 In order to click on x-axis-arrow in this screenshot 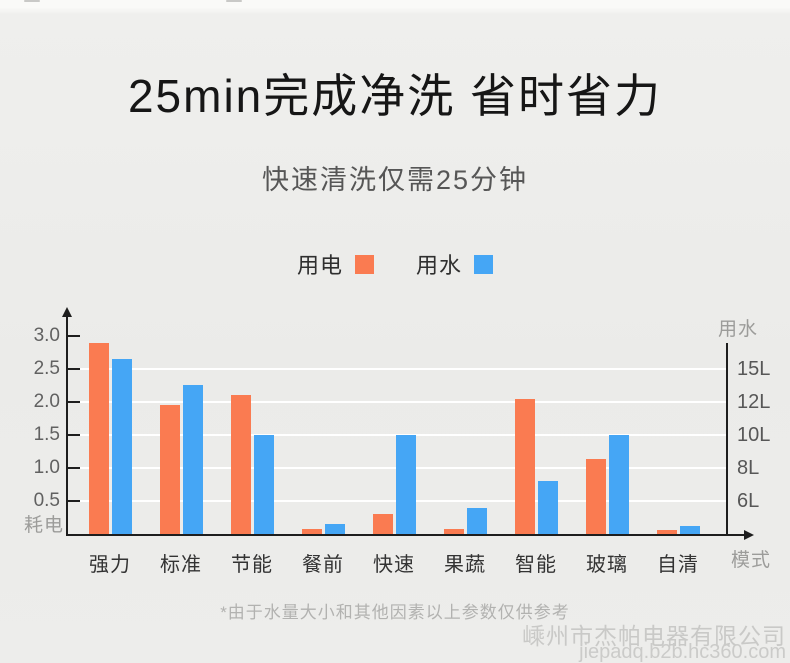, I will do `click(749, 535)`.